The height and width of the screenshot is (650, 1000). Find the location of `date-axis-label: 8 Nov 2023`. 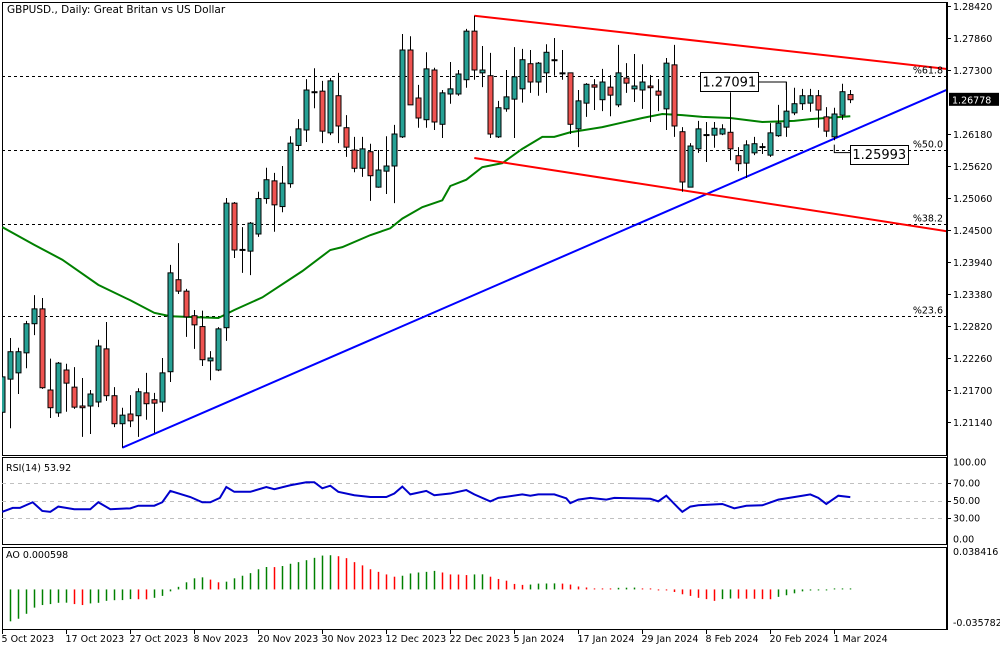

date-axis-label: 8 Nov 2023 is located at coordinates (221, 639).